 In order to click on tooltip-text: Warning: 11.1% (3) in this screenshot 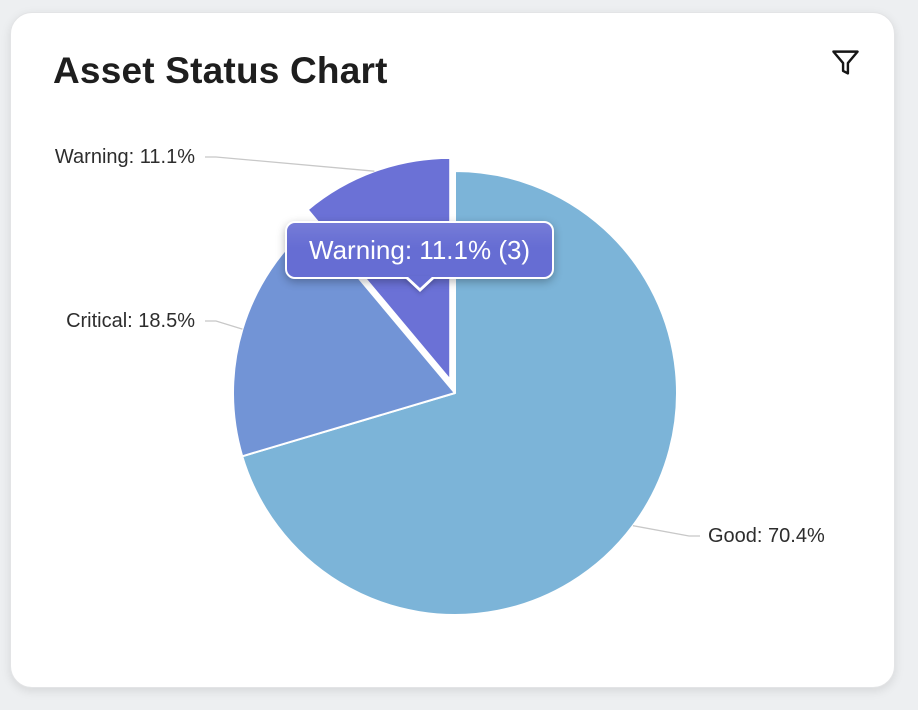, I will do `click(420, 249)`.